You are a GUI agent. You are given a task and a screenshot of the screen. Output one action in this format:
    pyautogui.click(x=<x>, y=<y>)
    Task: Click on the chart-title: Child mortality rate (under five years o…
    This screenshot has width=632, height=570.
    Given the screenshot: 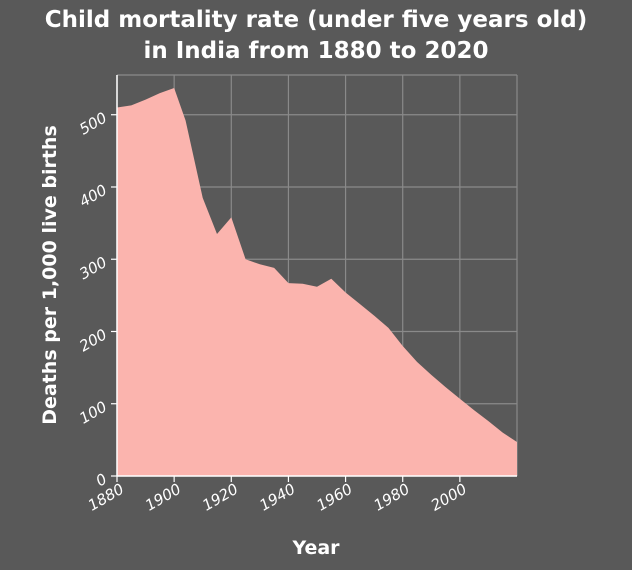 What is the action you would take?
    pyautogui.click(x=316, y=35)
    